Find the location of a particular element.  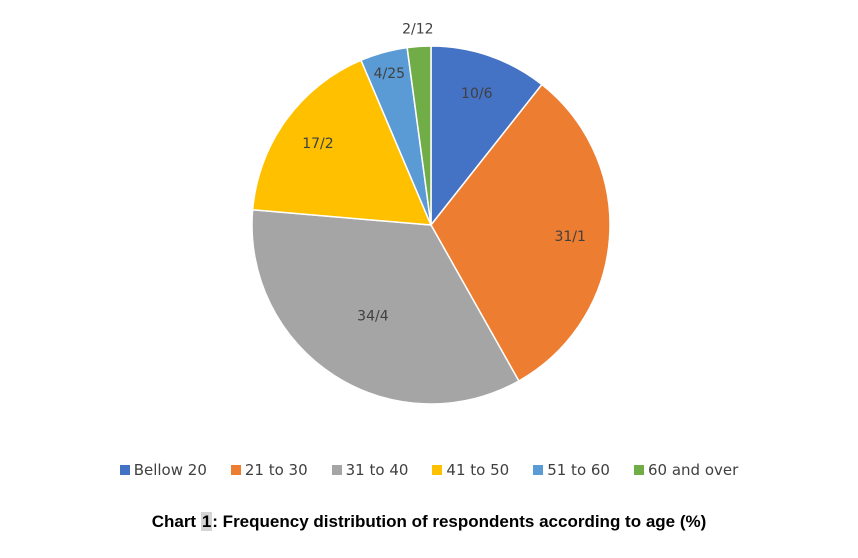

legend-label: 60 and over is located at coordinates (693, 470).